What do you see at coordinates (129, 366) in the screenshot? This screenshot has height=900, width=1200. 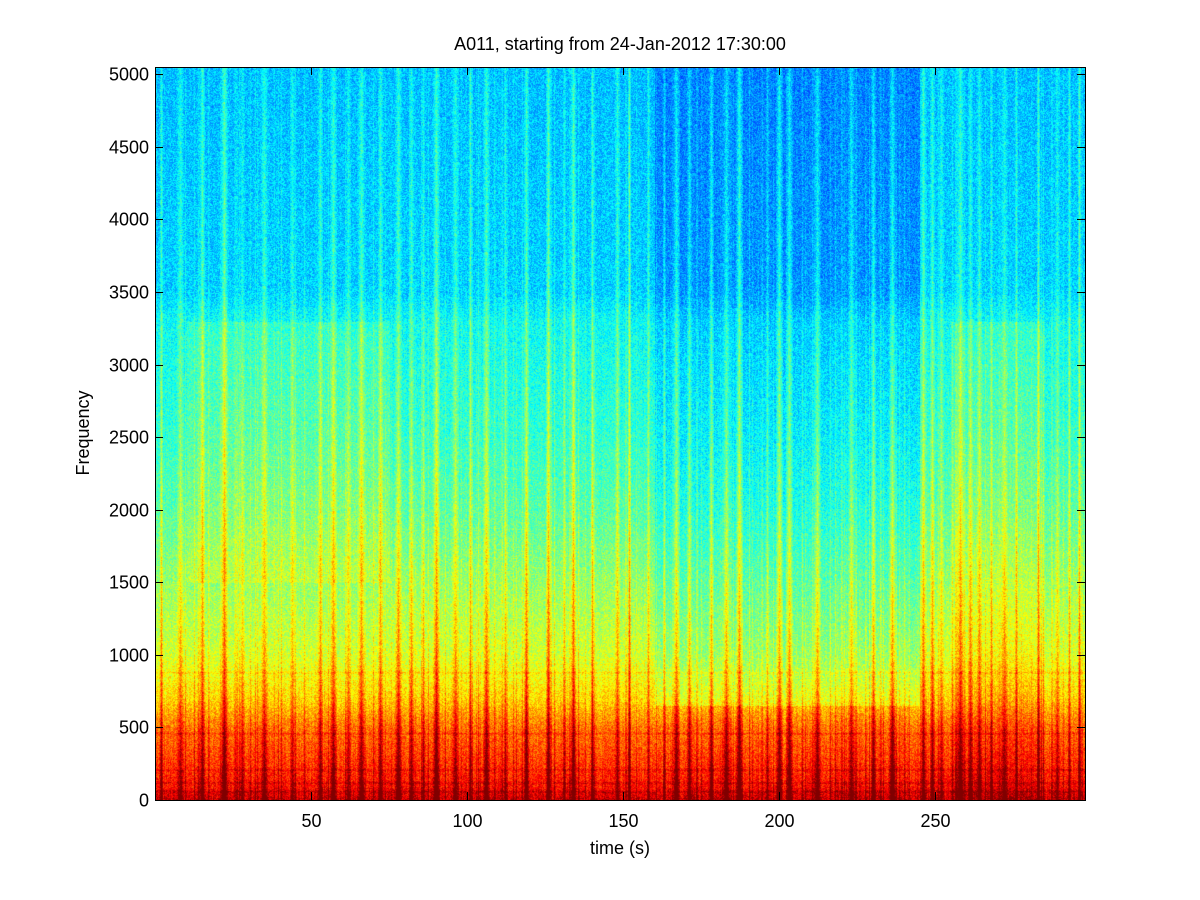 I see `y-tick-label: 3000` at bounding box center [129, 366].